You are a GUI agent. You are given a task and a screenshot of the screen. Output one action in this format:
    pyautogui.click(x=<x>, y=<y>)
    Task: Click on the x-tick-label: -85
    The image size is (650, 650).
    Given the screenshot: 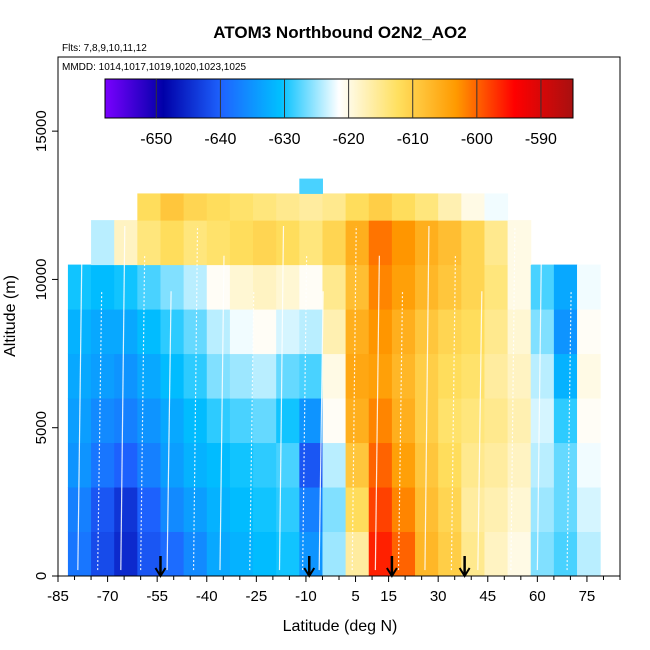 What is the action you would take?
    pyautogui.click(x=58, y=596)
    